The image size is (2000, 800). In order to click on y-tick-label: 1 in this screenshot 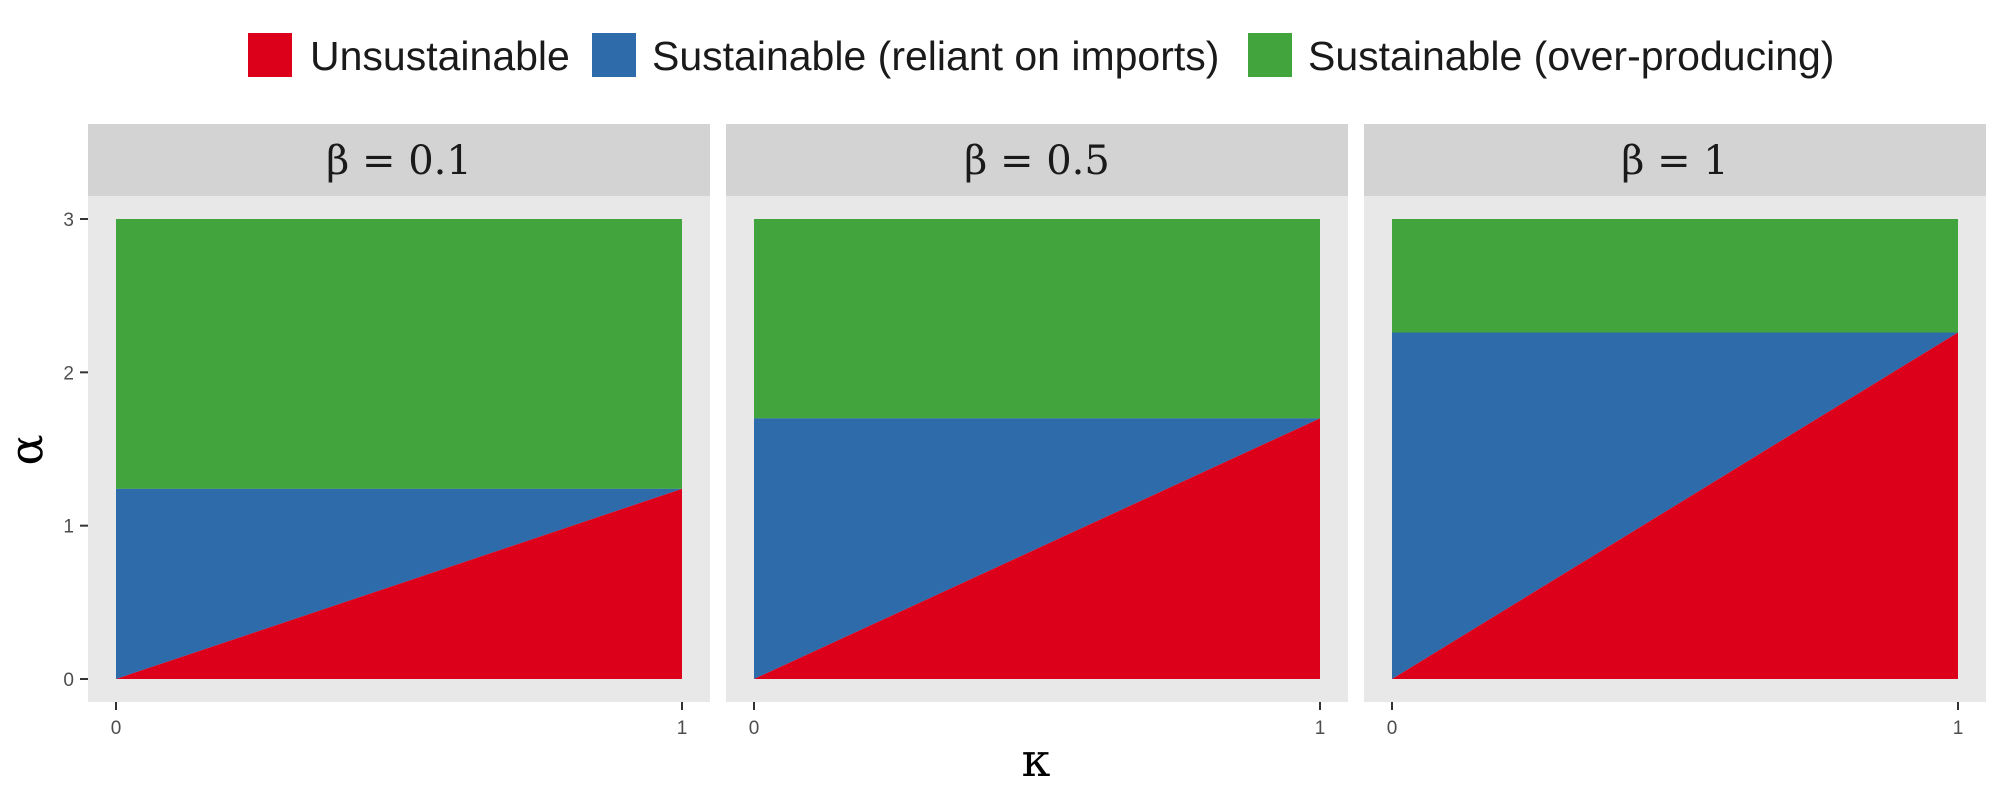, I will do `click(68, 527)`.